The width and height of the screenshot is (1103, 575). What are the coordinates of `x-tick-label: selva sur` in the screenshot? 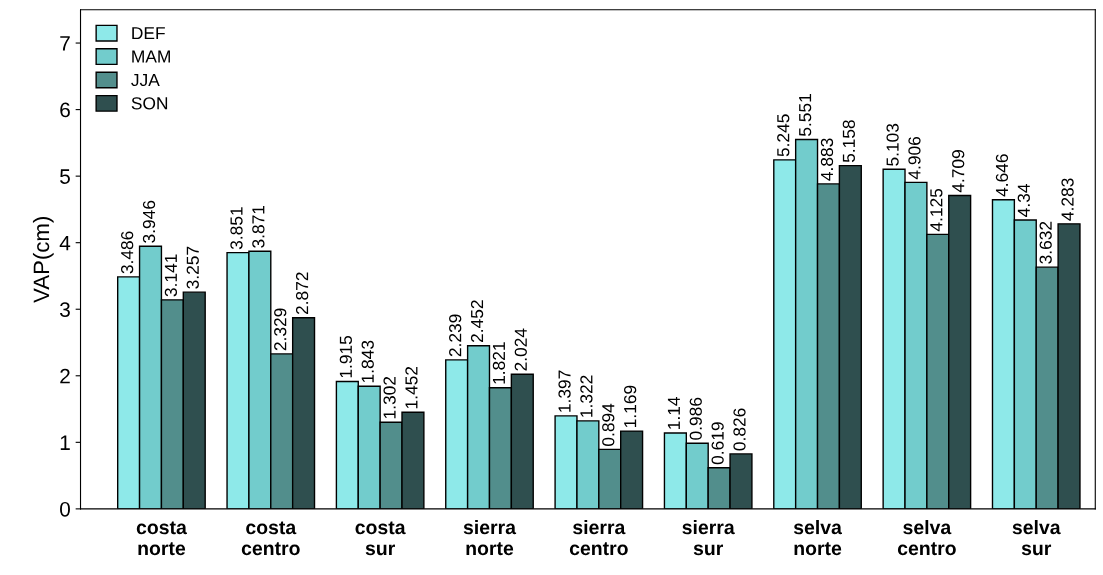 It's located at (1036, 537).